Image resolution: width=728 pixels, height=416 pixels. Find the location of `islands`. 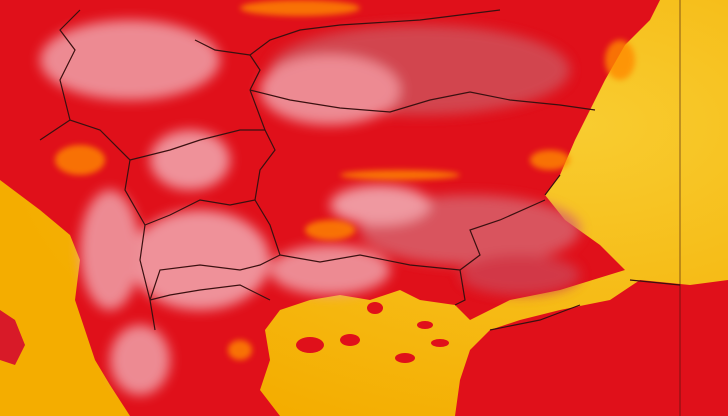

islands is located at coordinates (429, 332).